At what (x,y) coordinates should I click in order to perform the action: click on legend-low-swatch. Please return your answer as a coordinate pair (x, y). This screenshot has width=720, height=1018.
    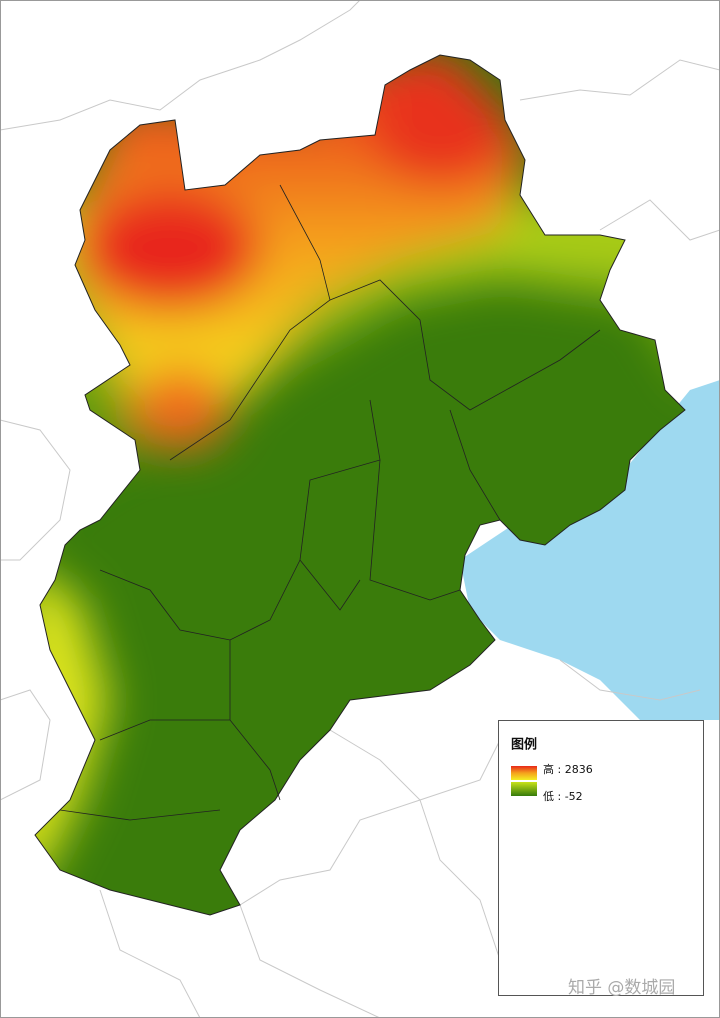
    Looking at the image, I should click on (524, 789).